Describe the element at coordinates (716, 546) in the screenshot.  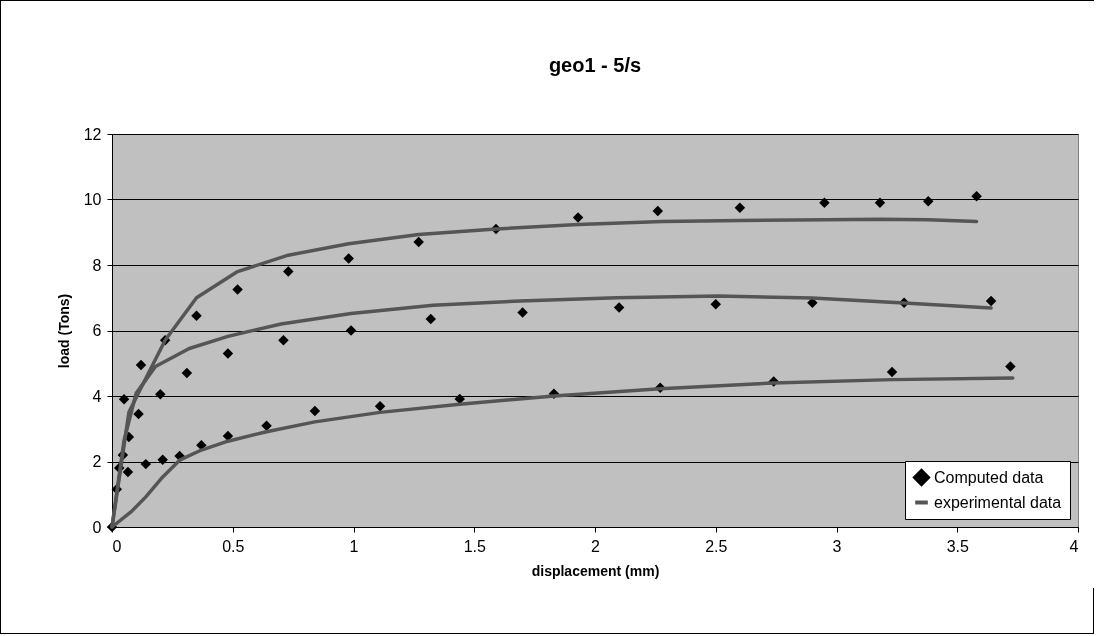
I see `x-tick-label: 2.5` at that location.